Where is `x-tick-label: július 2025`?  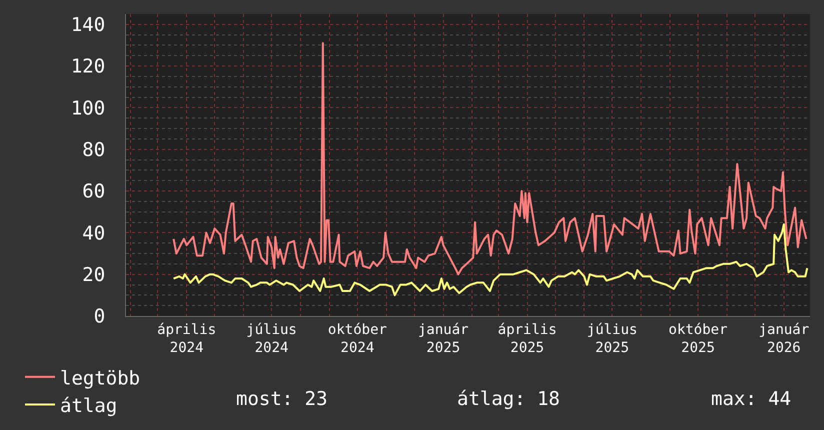 x-tick-label: július 2025 is located at coordinates (612, 339).